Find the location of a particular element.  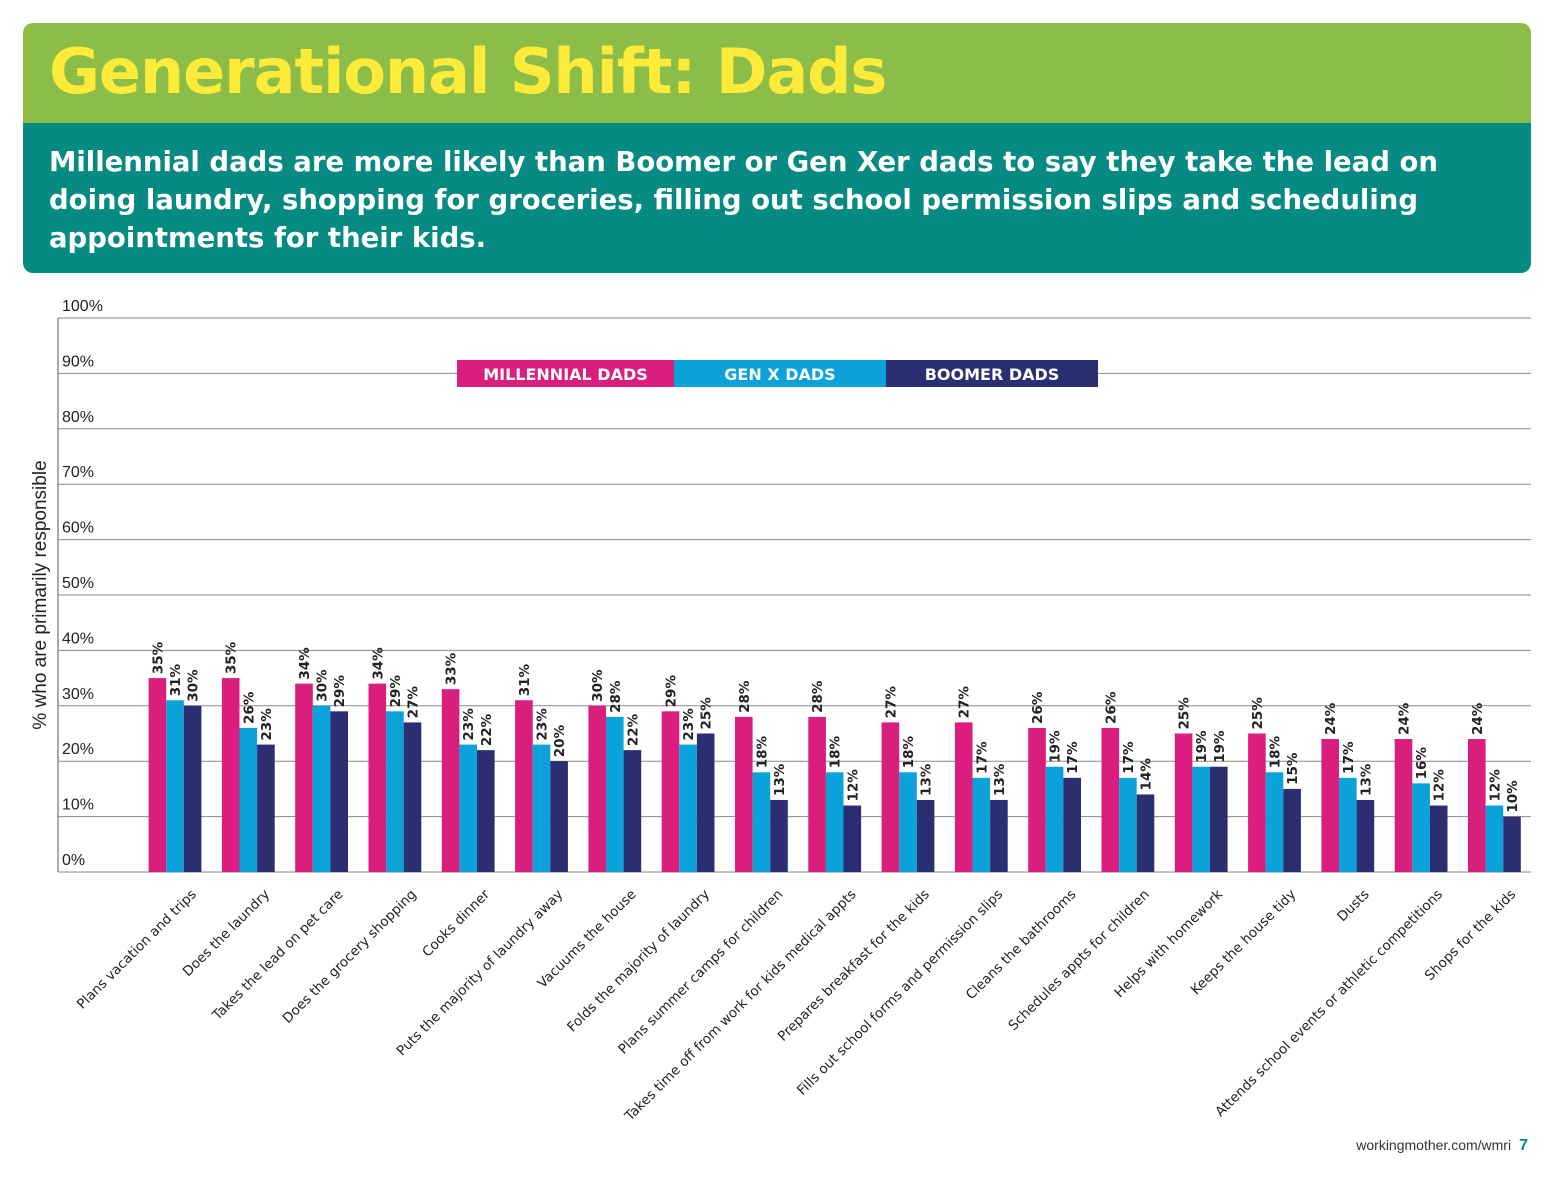

category-label: Puts the majority of laundry away is located at coordinates (480, 973).